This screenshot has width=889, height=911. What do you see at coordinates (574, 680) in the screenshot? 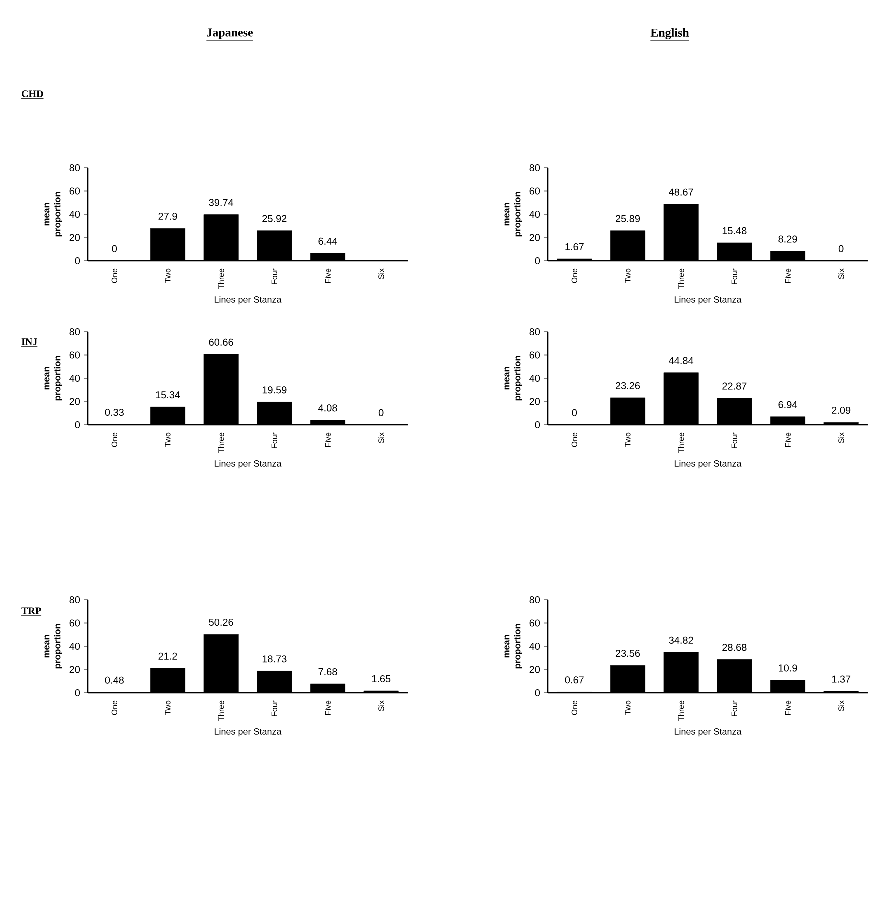
I see `data-label: 0.67` at bounding box center [574, 680].